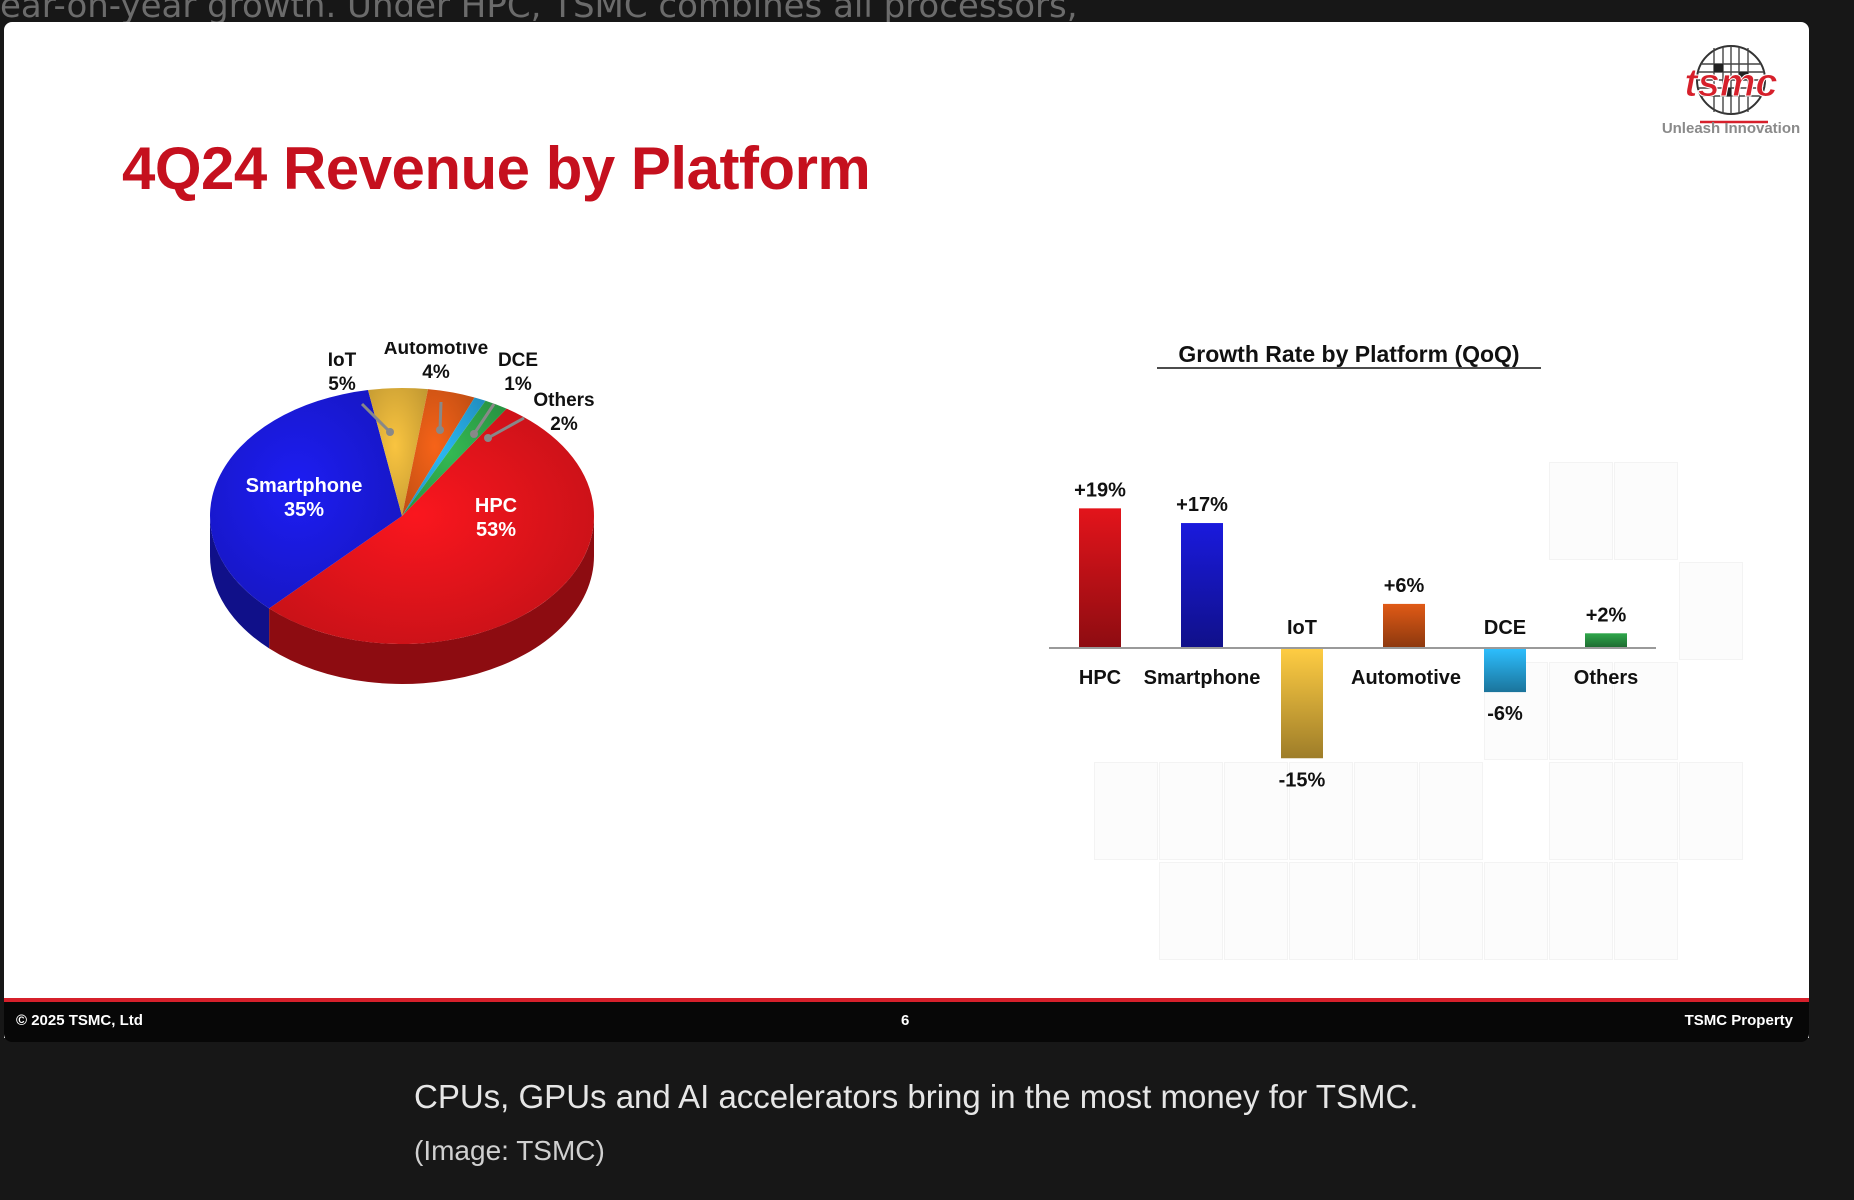 The height and width of the screenshot is (1200, 1854). What do you see at coordinates (488, 438) in the screenshot?
I see `pie-leader-dot-others` at bounding box center [488, 438].